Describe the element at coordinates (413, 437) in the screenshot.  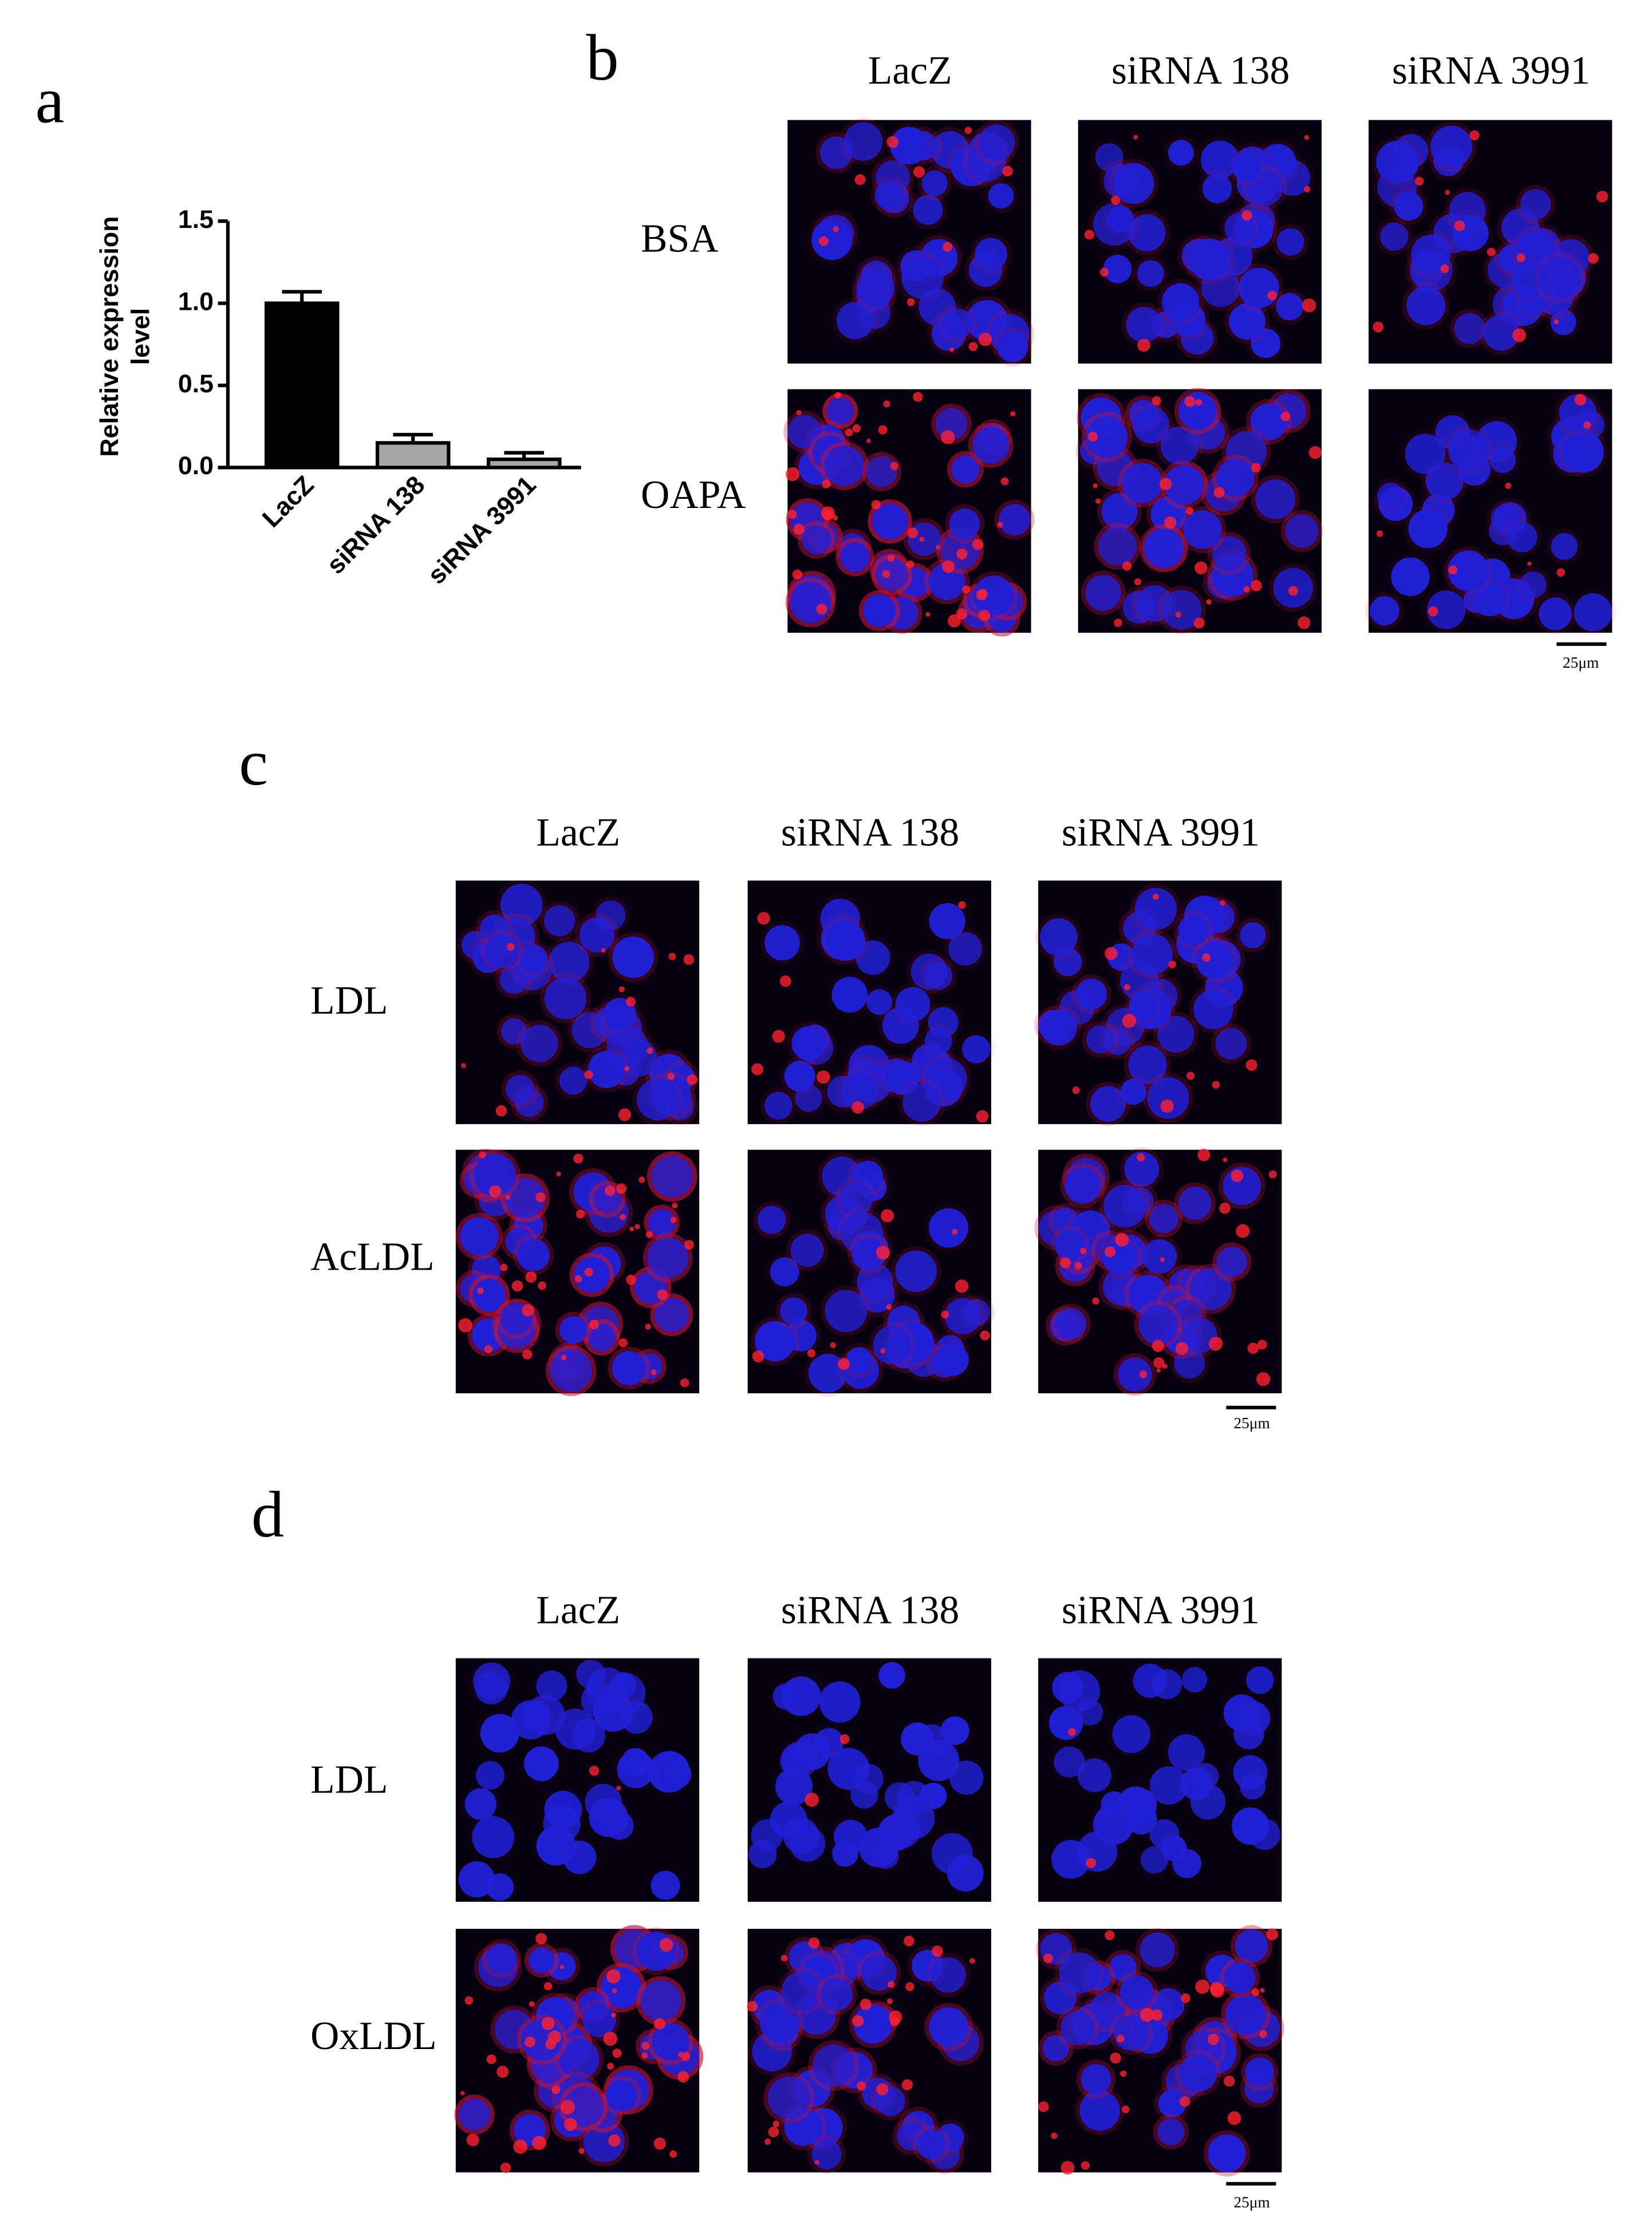
I see `error-bar` at that location.